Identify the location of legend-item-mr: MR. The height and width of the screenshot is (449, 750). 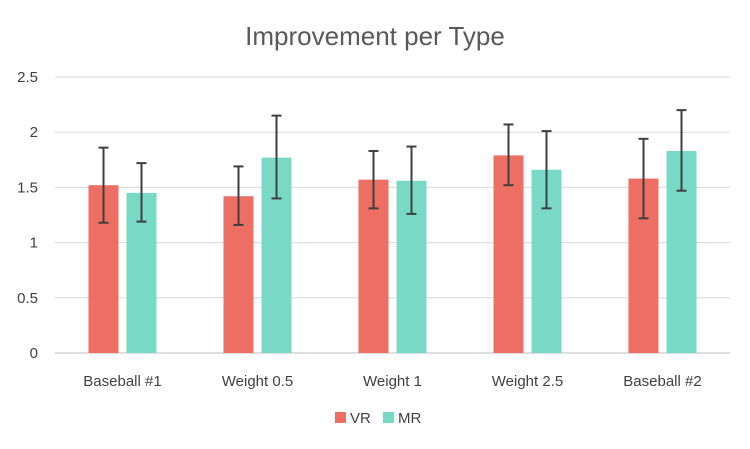
(402, 418).